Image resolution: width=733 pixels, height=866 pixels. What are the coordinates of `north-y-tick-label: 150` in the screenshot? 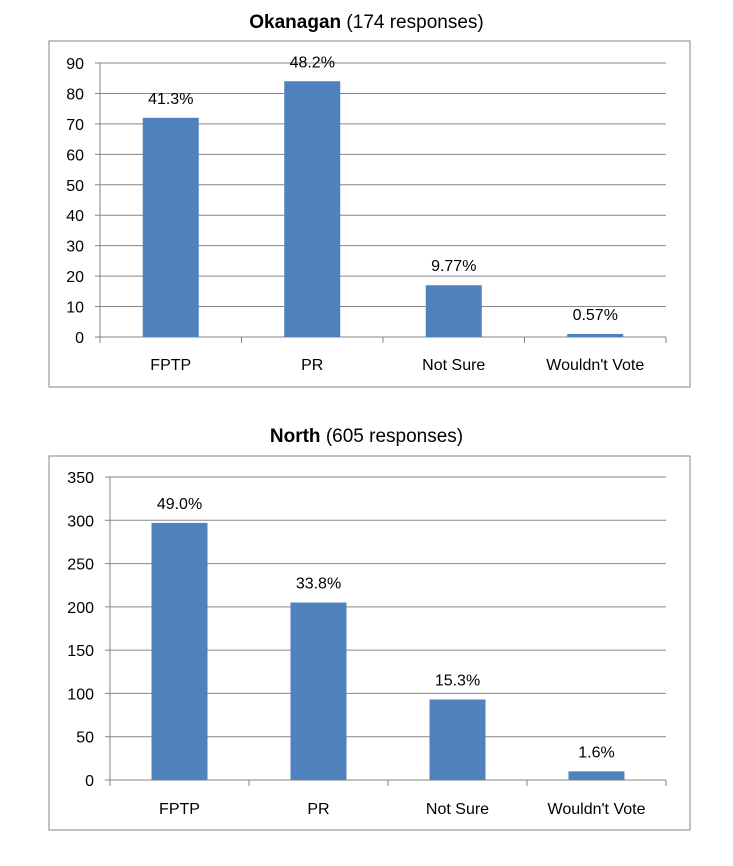 It's located at (80, 651).